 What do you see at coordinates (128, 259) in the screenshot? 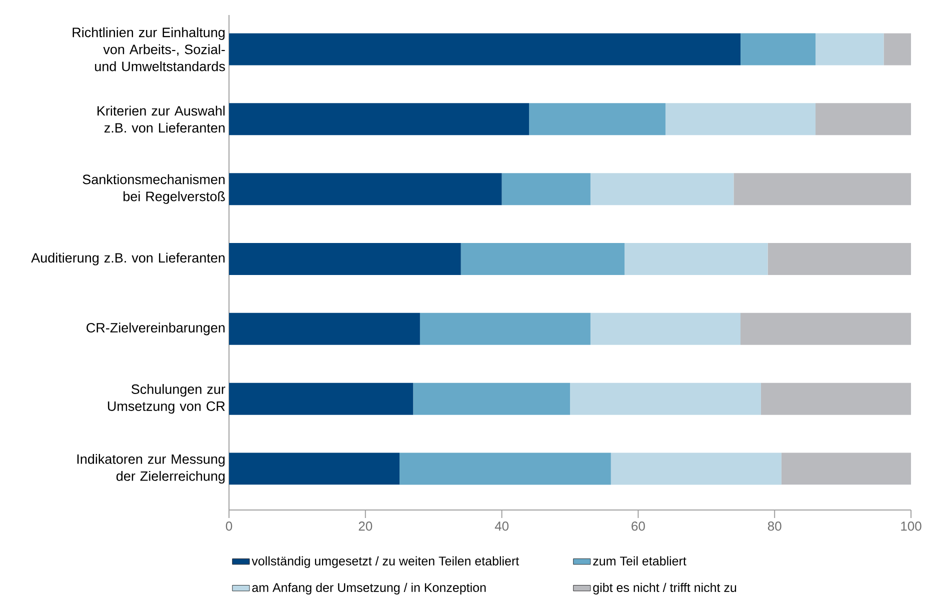
I see `y-tick-label: Auditierung z.B. von Lieferanten` at bounding box center [128, 259].